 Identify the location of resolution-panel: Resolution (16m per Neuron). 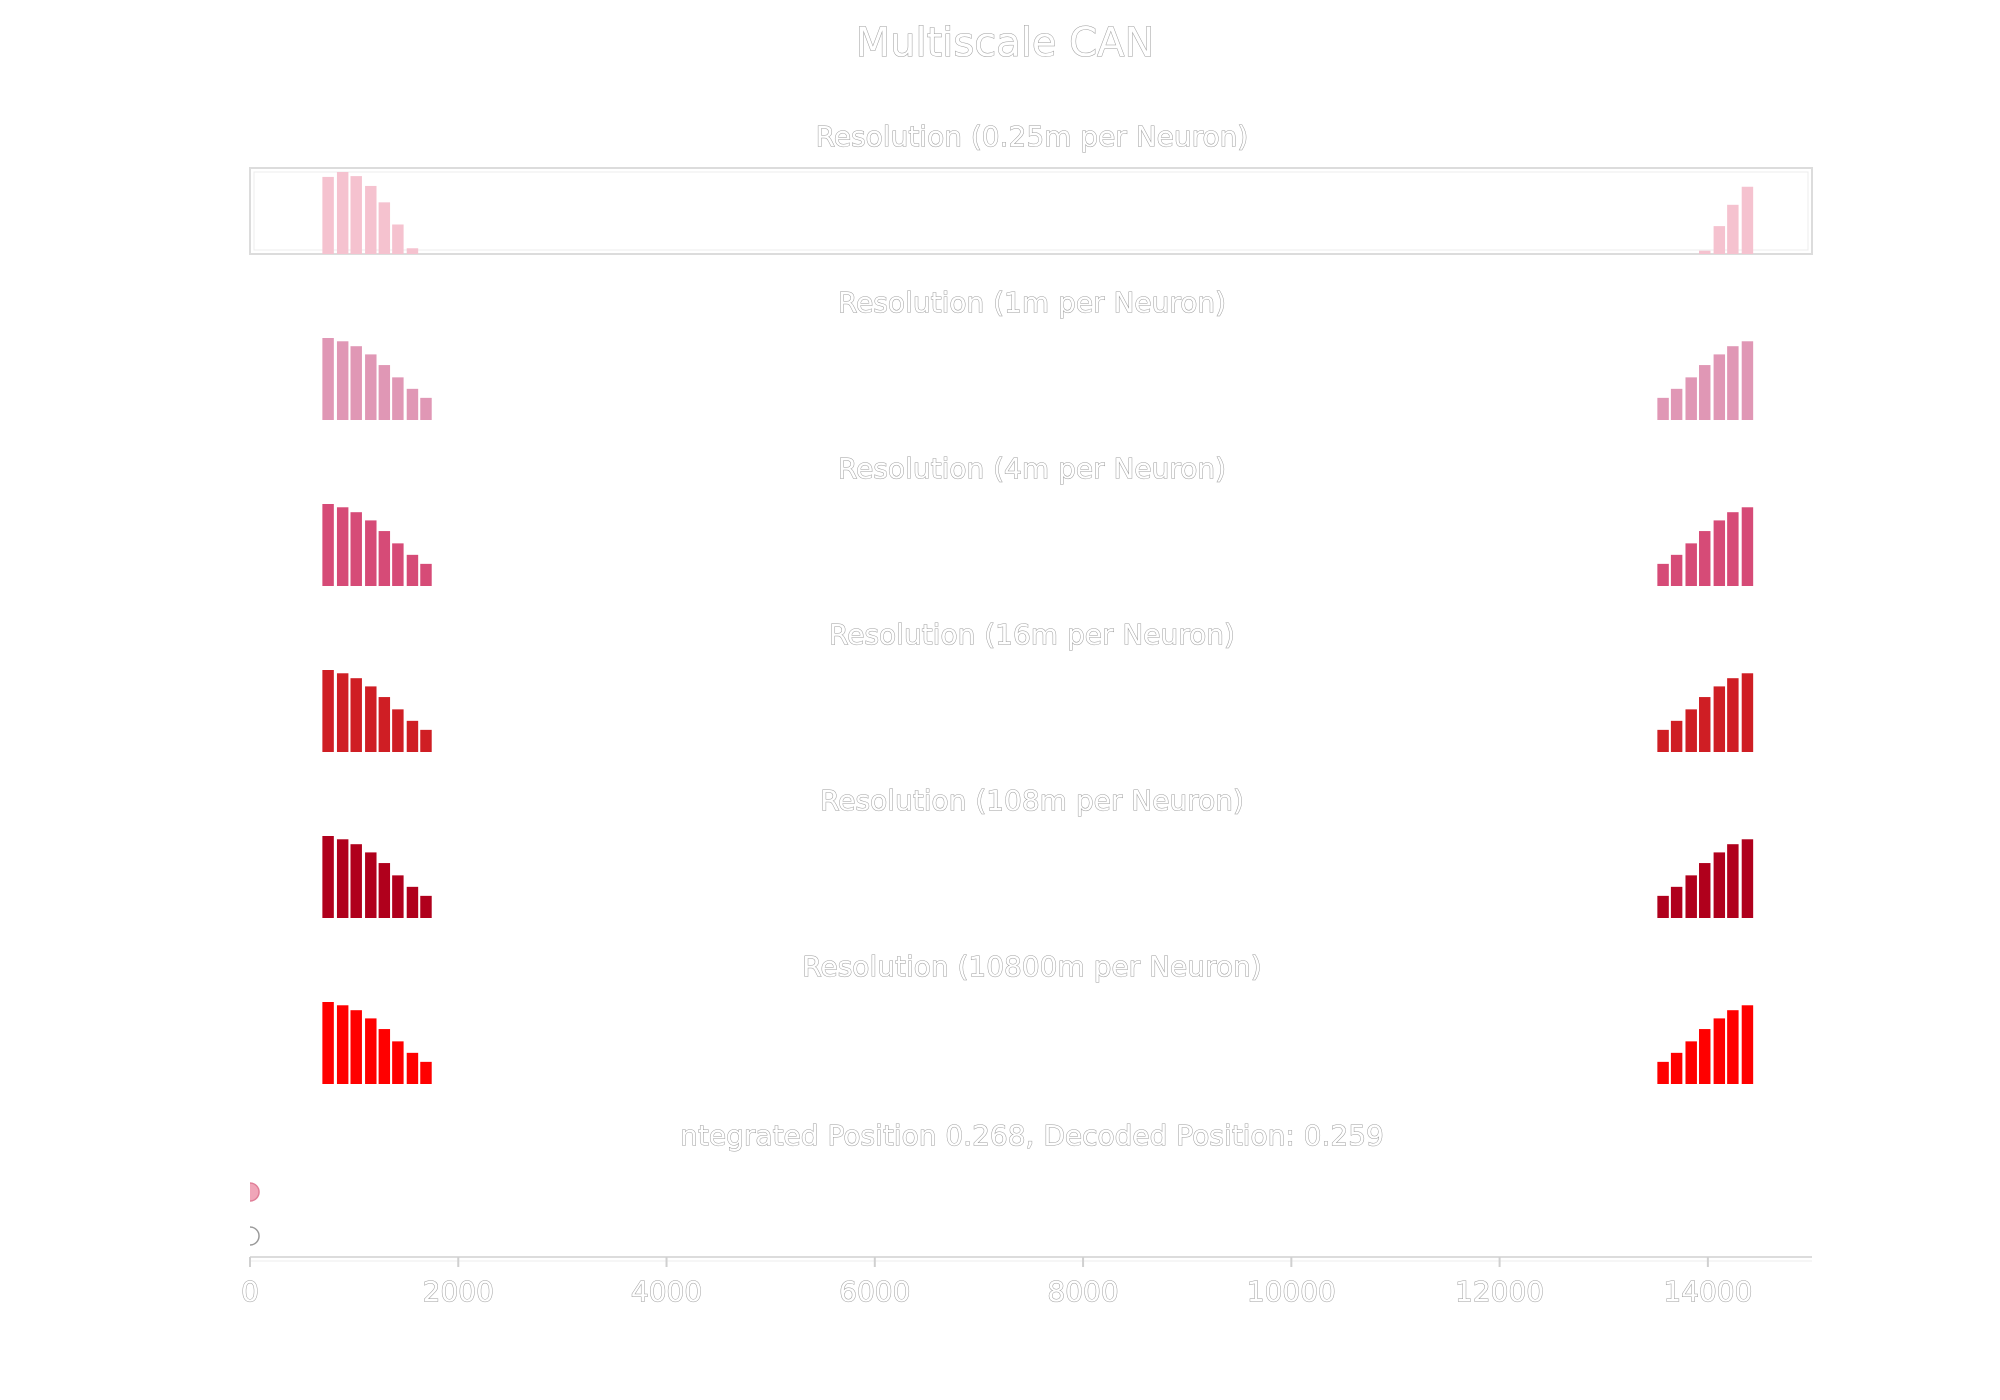
(1038, 685).